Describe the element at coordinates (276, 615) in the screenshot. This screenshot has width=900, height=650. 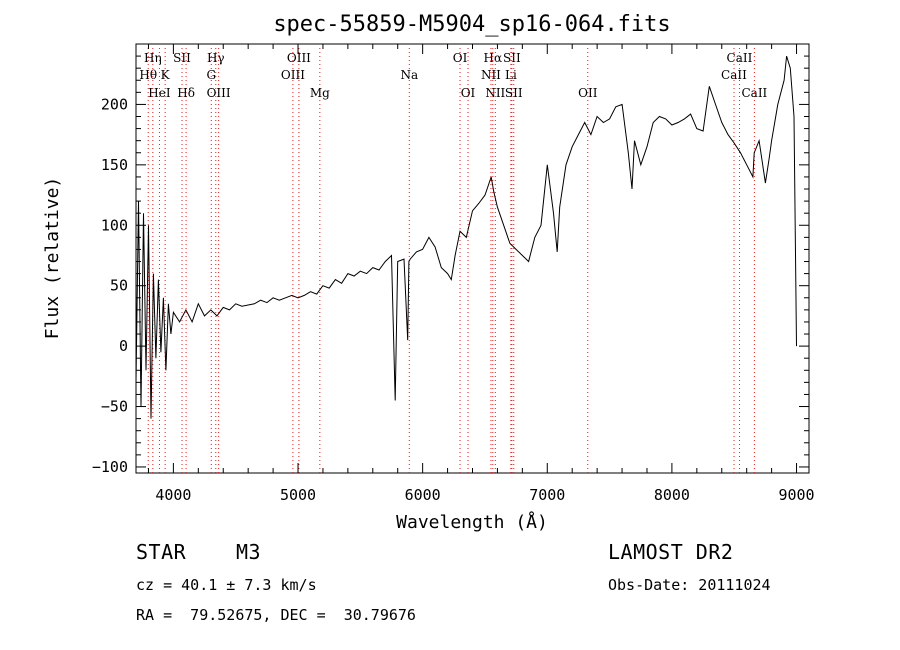
I see `coordinates: RA = 79.52675, DEC = 30.79676` at that location.